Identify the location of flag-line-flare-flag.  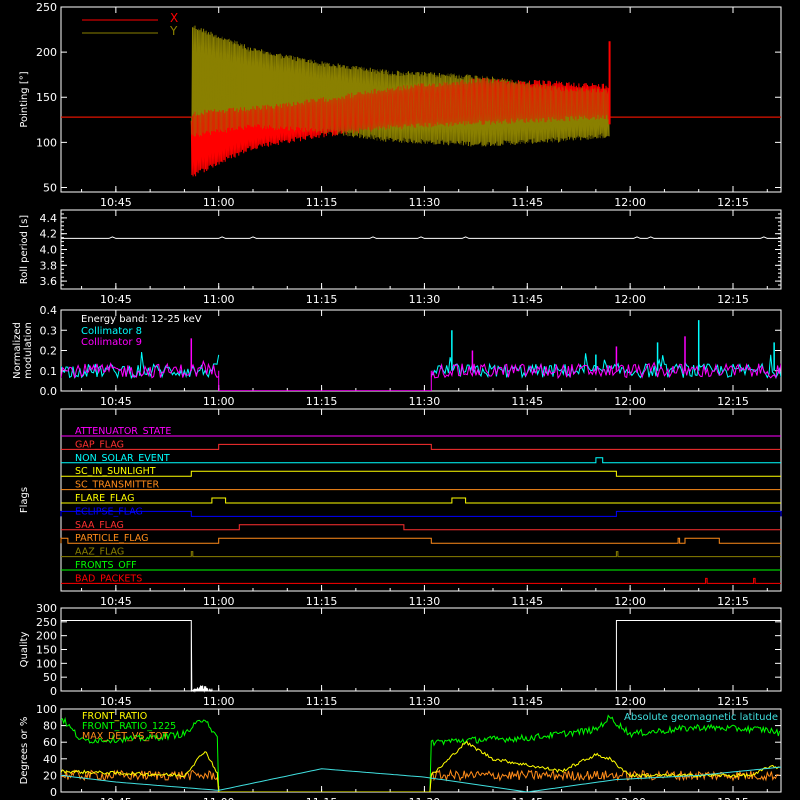
(421, 500).